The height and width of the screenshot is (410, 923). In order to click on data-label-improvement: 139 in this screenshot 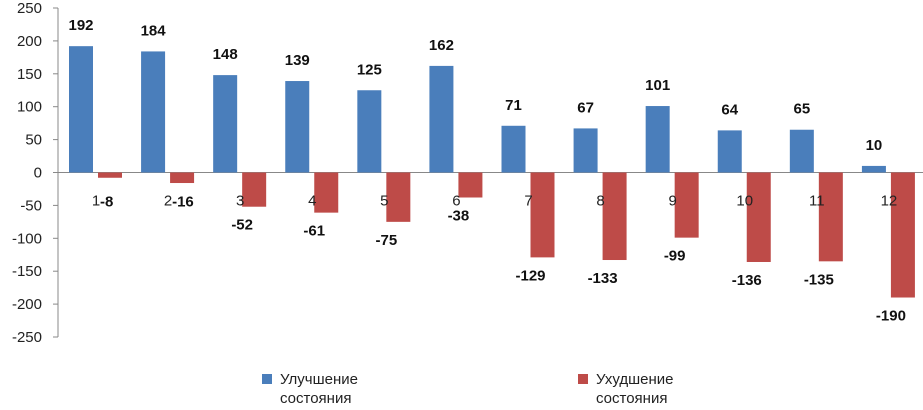, I will do `click(297, 60)`.